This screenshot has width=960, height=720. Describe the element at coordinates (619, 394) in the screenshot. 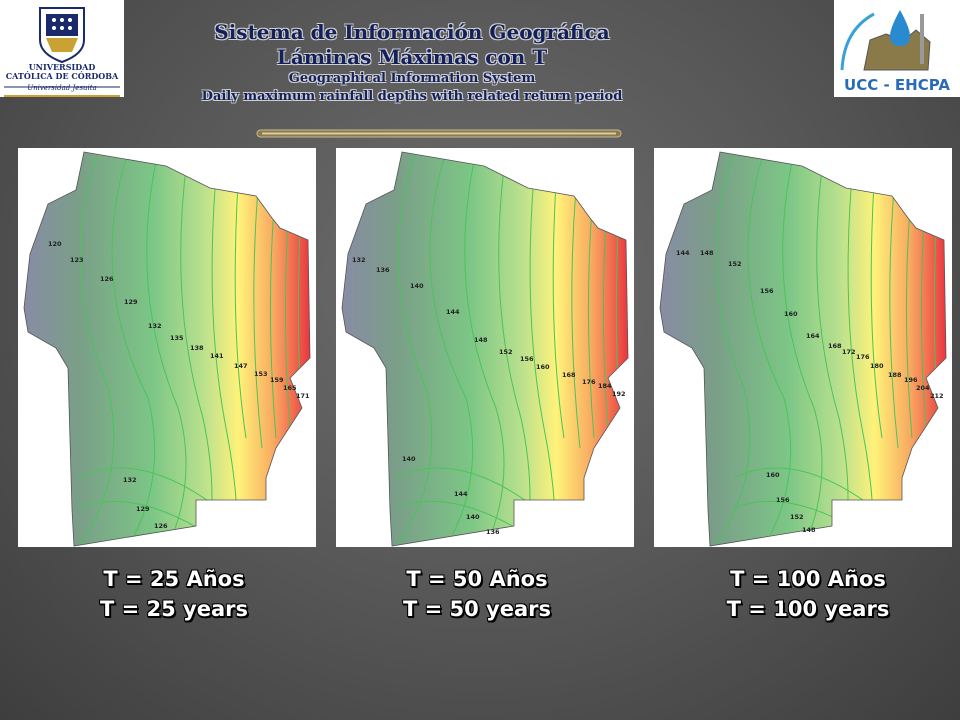

I see `isoline-label: 192` at that location.